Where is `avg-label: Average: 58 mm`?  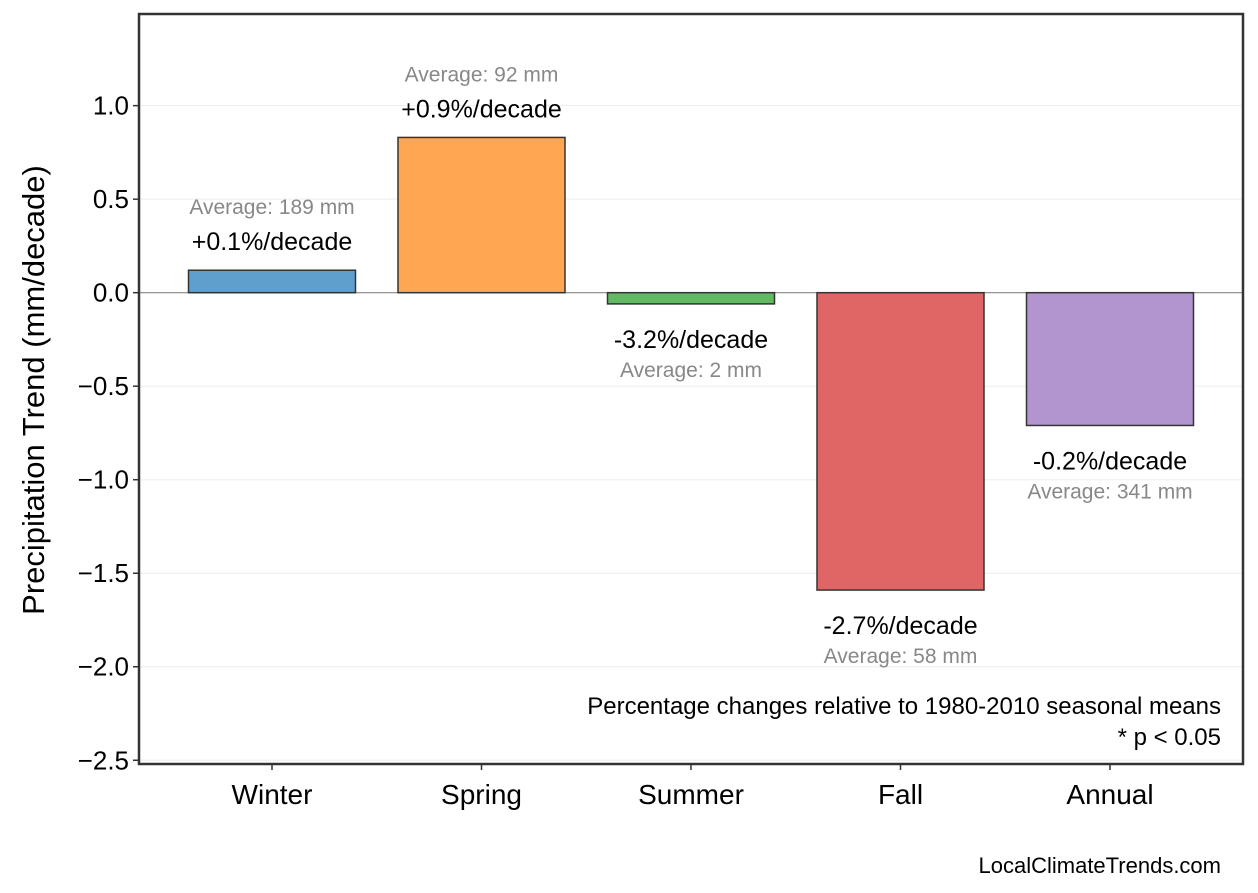 avg-label: Average: 58 mm is located at coordinates (901, 656).